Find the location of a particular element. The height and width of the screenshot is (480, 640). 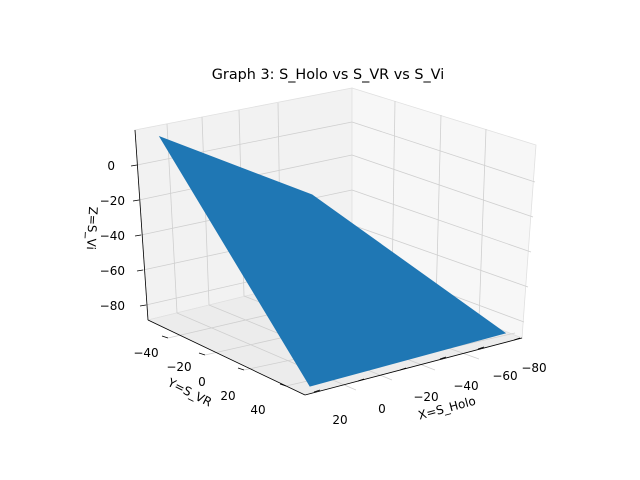

x-tick-label: −60 is located at coordinates (504, 376).